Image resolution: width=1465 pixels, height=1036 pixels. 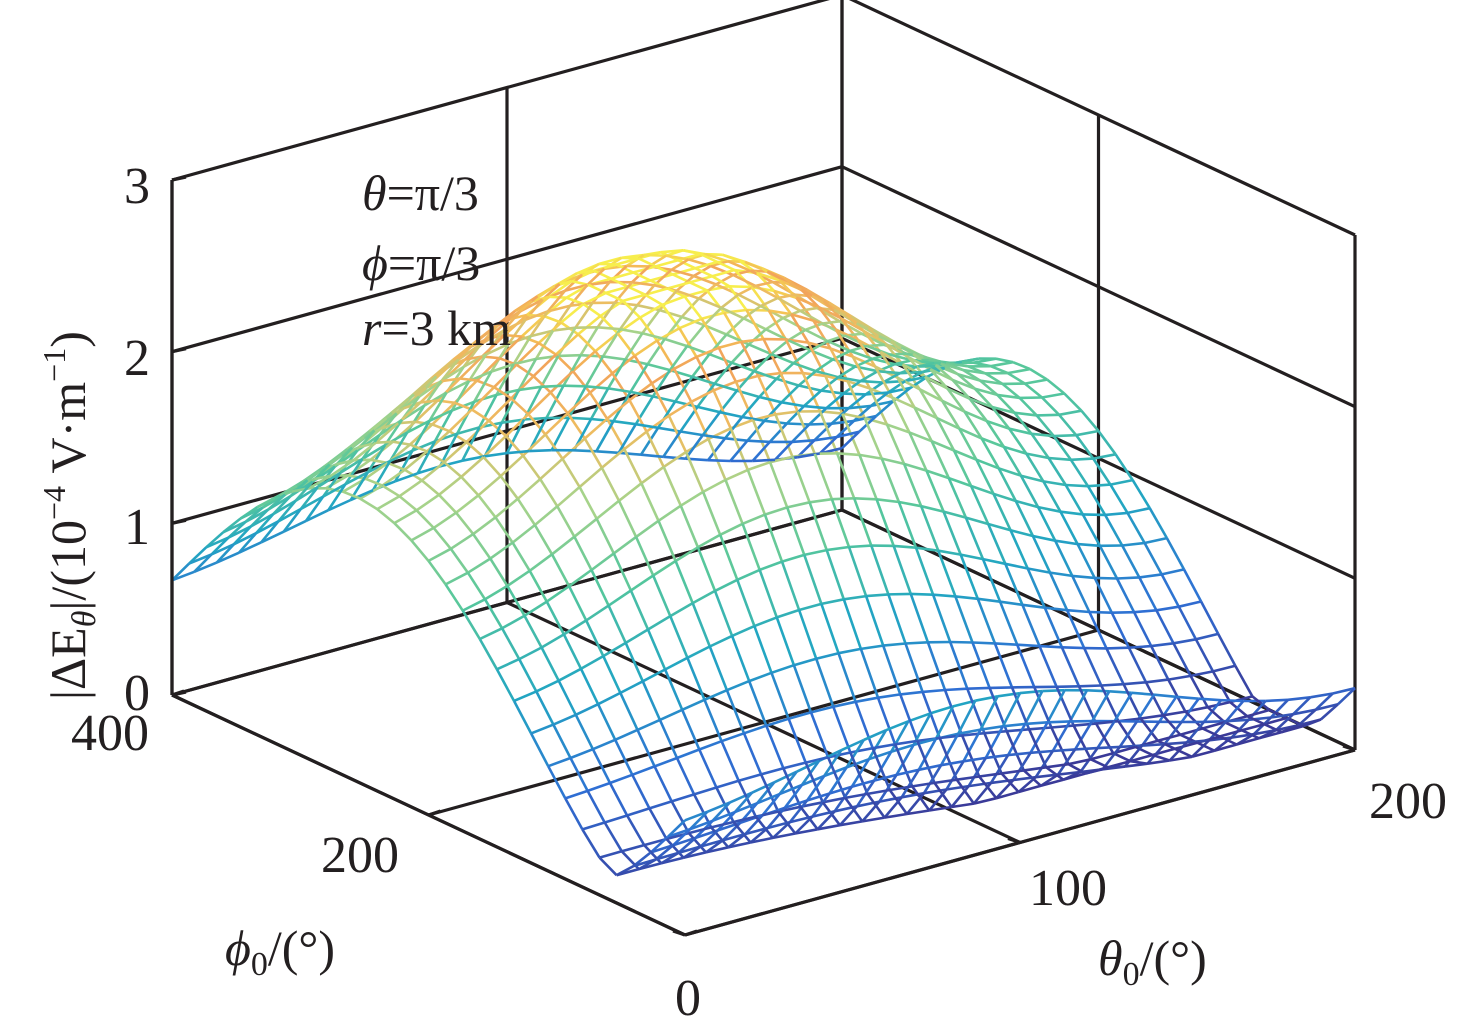 What do you see at coordinates (360, 855) in the screenshot?
I see `y-tick-label: 200` at bounding box center [360, 855].